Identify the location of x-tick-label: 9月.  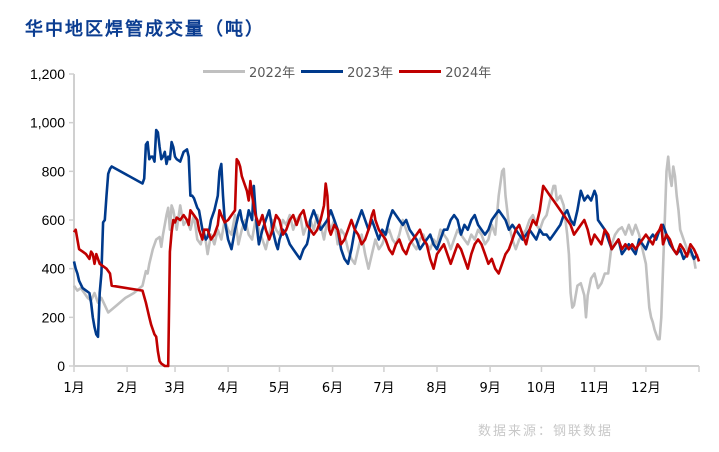
(489, 388).